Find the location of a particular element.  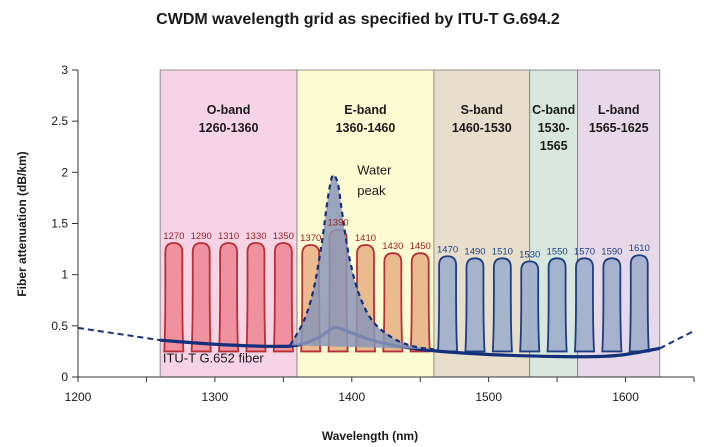

channel-label: 1450 is located at coordinates (420, 246).